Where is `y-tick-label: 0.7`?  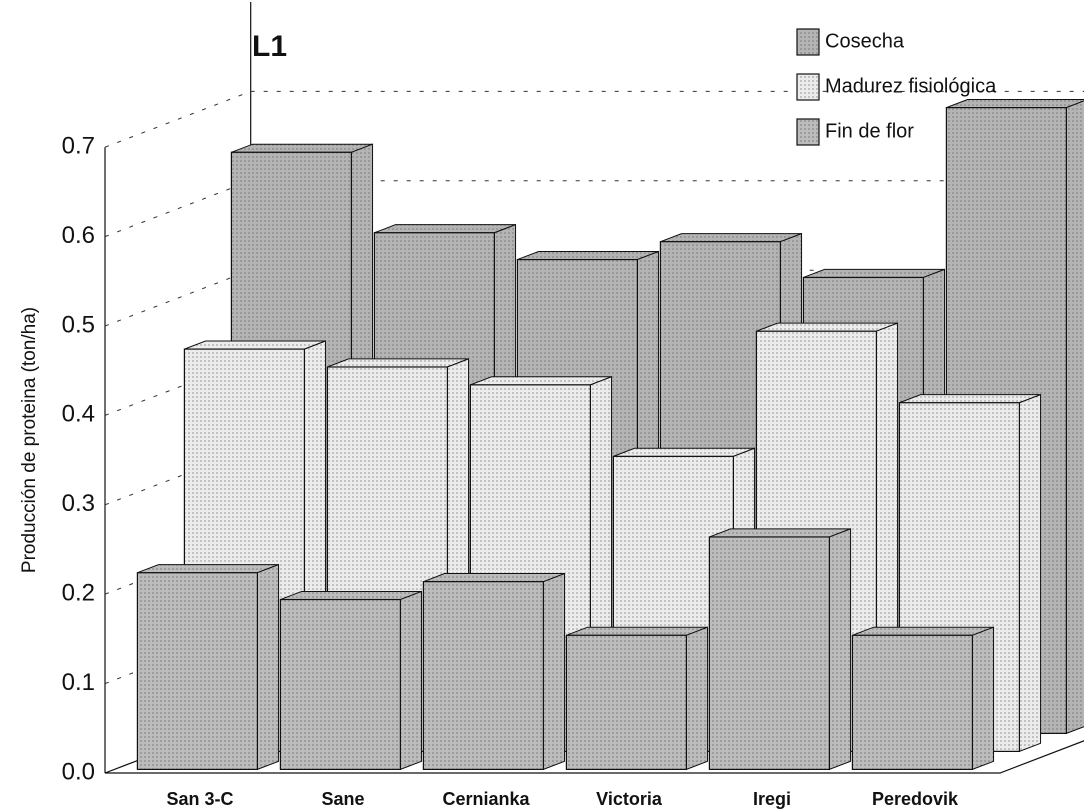
y-tick-label: 0.7 is located at coordinates (78, 146).